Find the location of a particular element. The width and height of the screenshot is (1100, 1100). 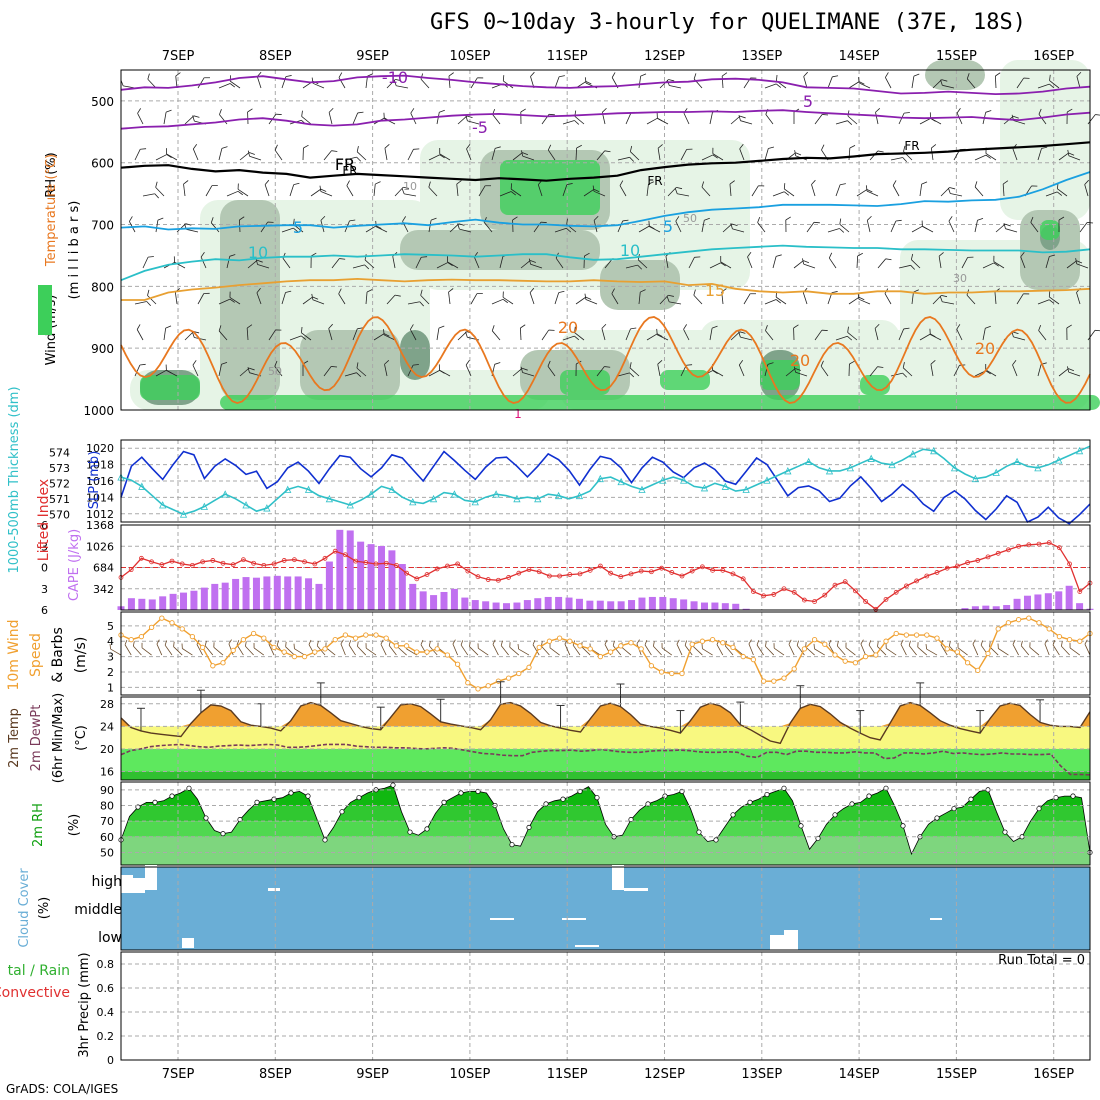

rh-marker is located at coordinates (835, 815).